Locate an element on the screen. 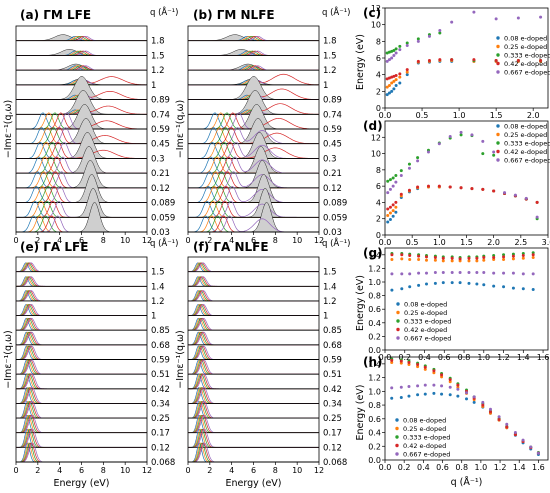 The image size is (550, 493). legend-entry: 0.42 e-doped is located at coordinates (424, 446).